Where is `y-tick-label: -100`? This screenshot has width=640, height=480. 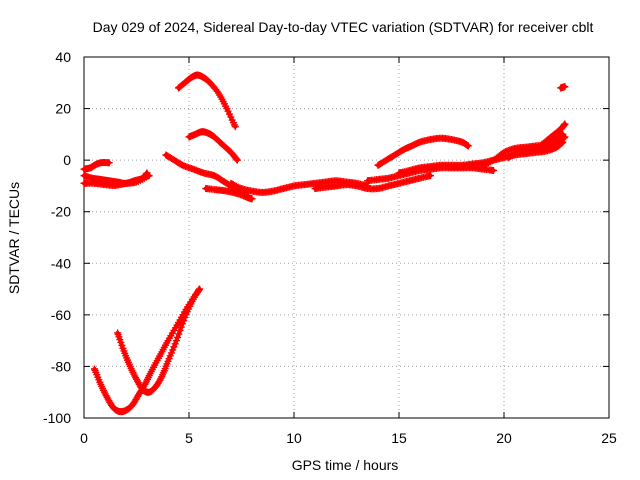 y-tick-label: -100 is located at coordinates (57, 418).